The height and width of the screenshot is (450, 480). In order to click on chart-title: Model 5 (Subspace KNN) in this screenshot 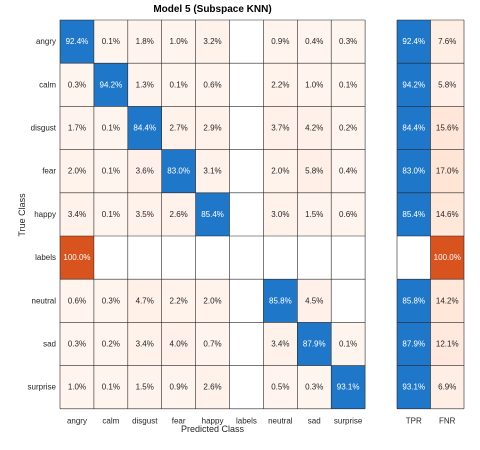, I will do `click(212, 9)`.